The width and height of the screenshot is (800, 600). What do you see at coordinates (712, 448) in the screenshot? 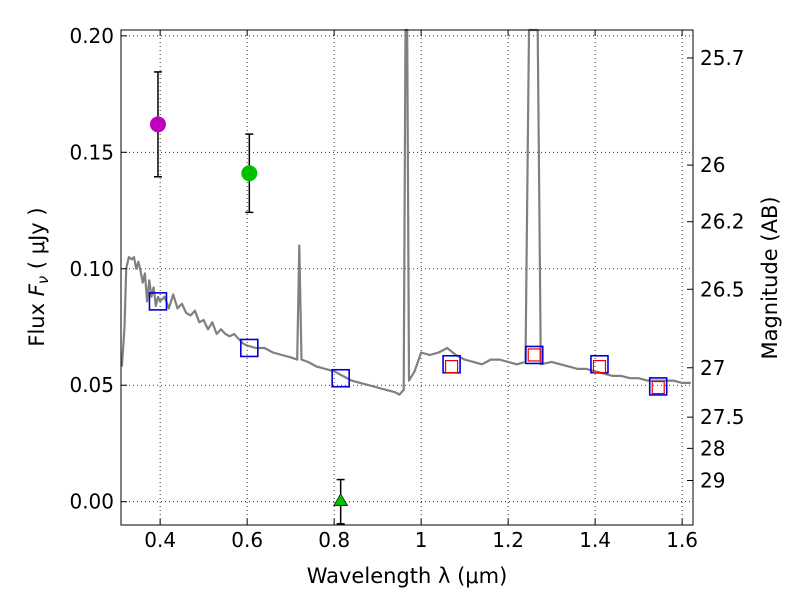
I see `magnitude-tick-label: 28` at bounding box center [712, 448].